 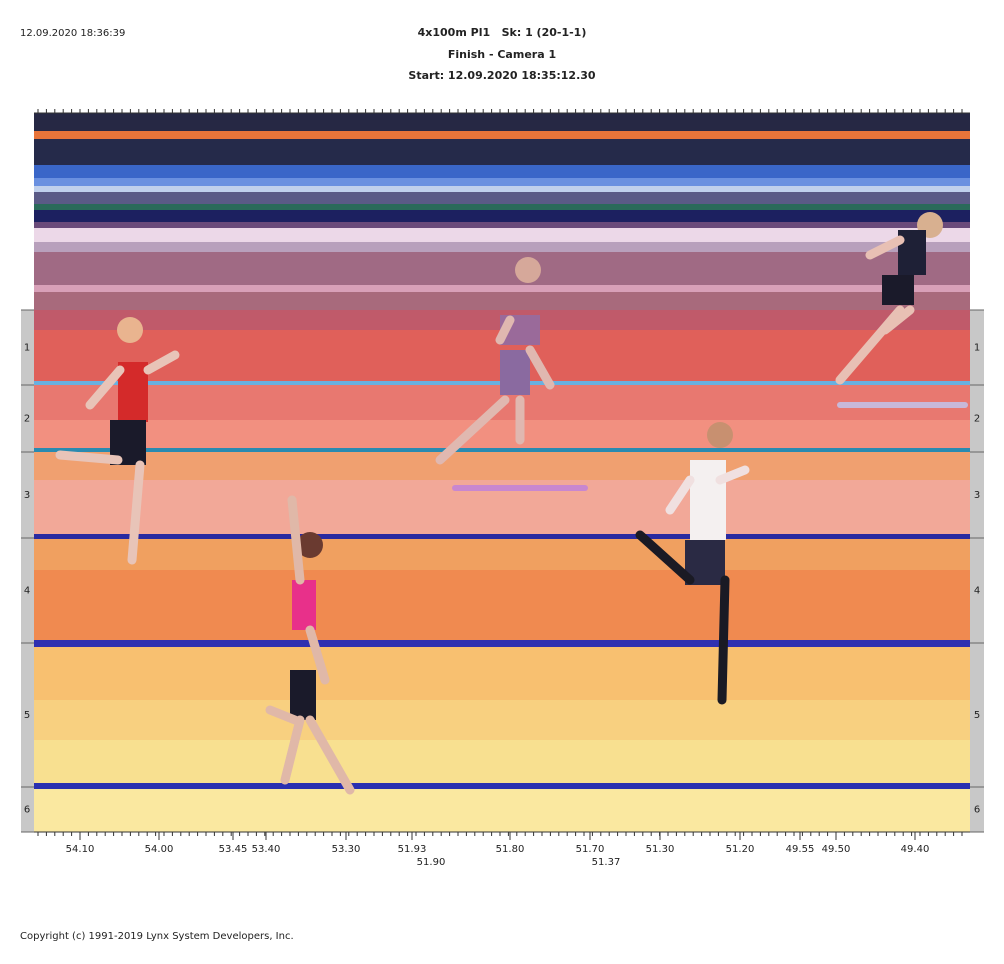 I want to click on time-label: 51.70, so click(x=590, y=849).